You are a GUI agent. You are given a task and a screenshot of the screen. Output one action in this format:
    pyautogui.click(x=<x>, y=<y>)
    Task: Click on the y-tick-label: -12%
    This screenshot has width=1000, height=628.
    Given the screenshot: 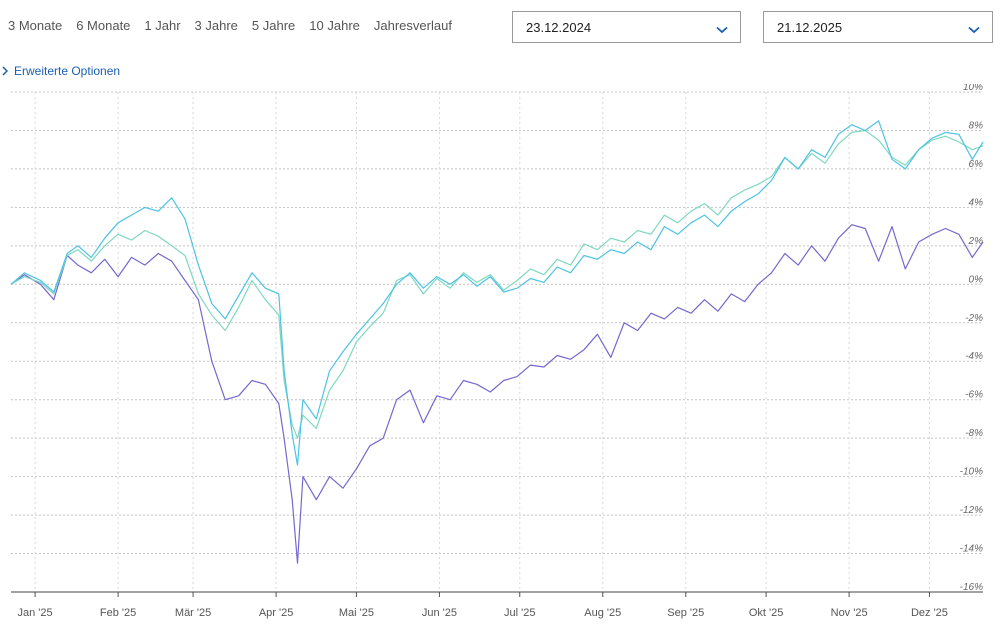 What is the action you would take?
    pyautogui.click(x=971, y=510)
    